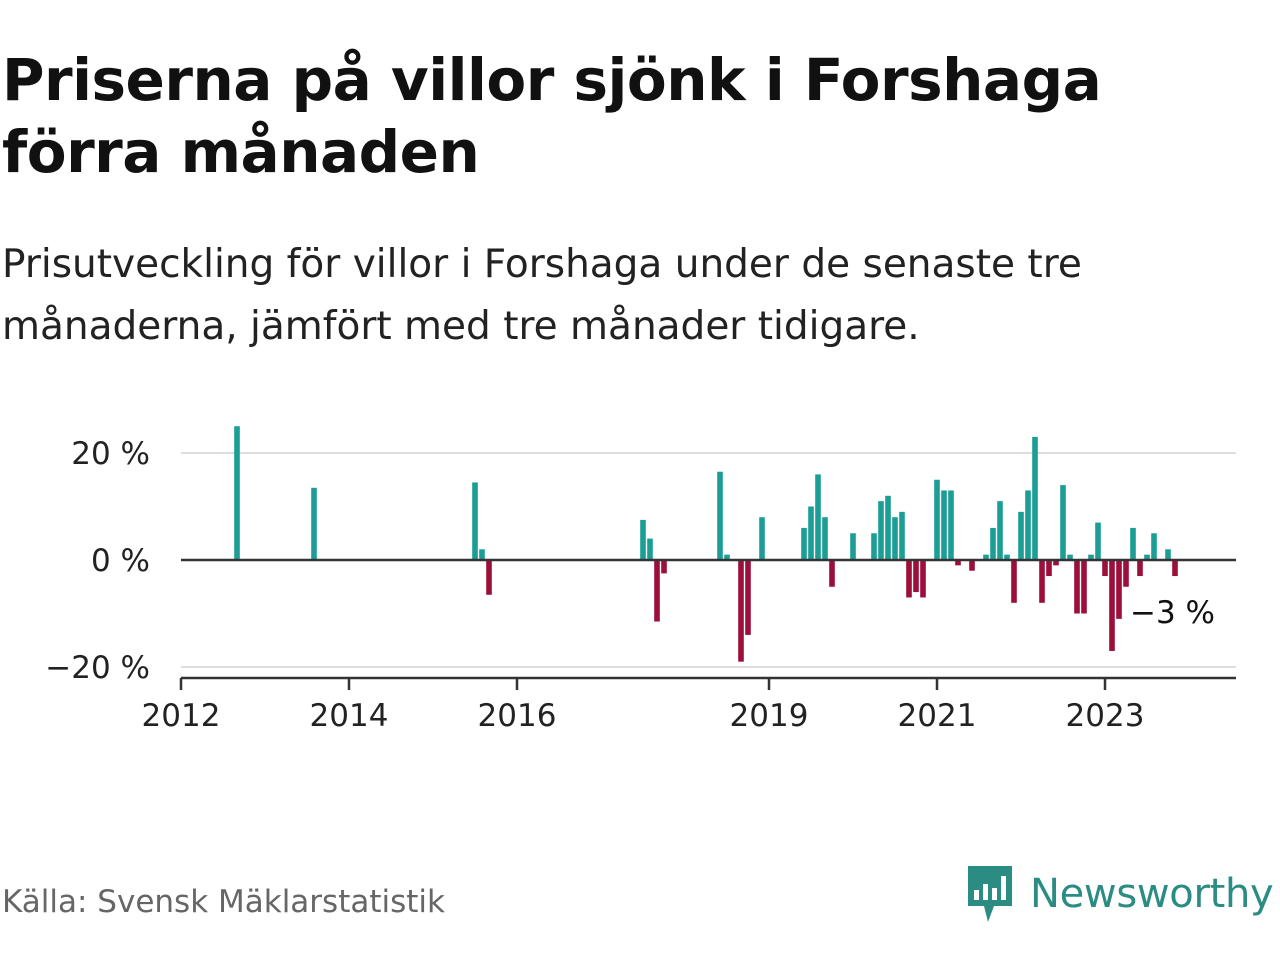  I want to click on newsworthy-logo-icon, so click(990, 894).